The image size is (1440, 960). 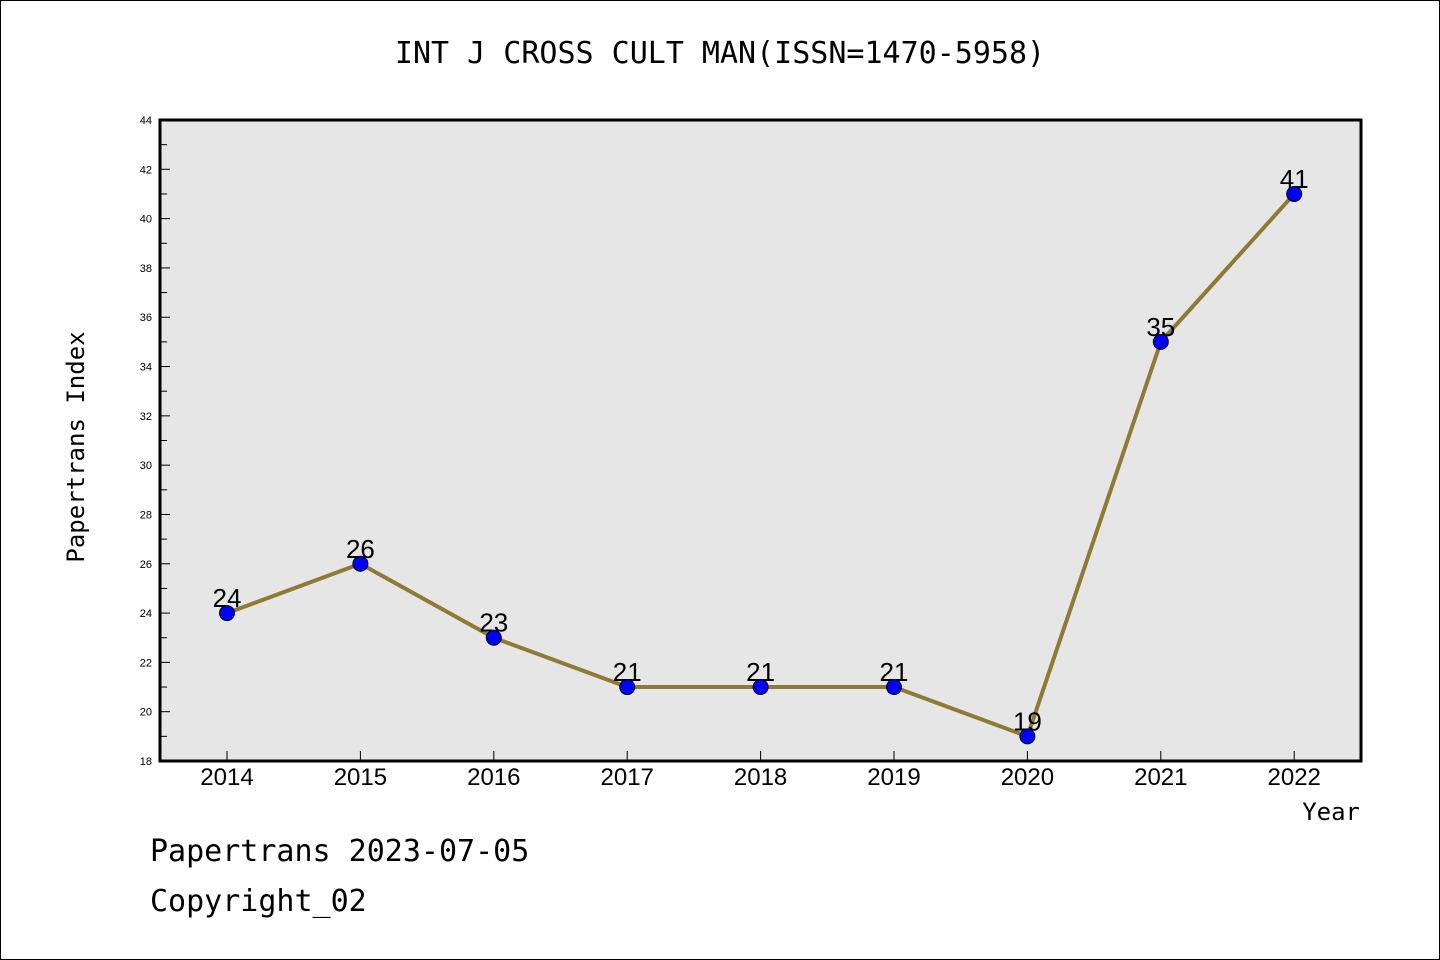 What do you see at coordinates (146, 466) in the screenshot?
I see `y-tick-label: 30` at bounding box center [146, 466].